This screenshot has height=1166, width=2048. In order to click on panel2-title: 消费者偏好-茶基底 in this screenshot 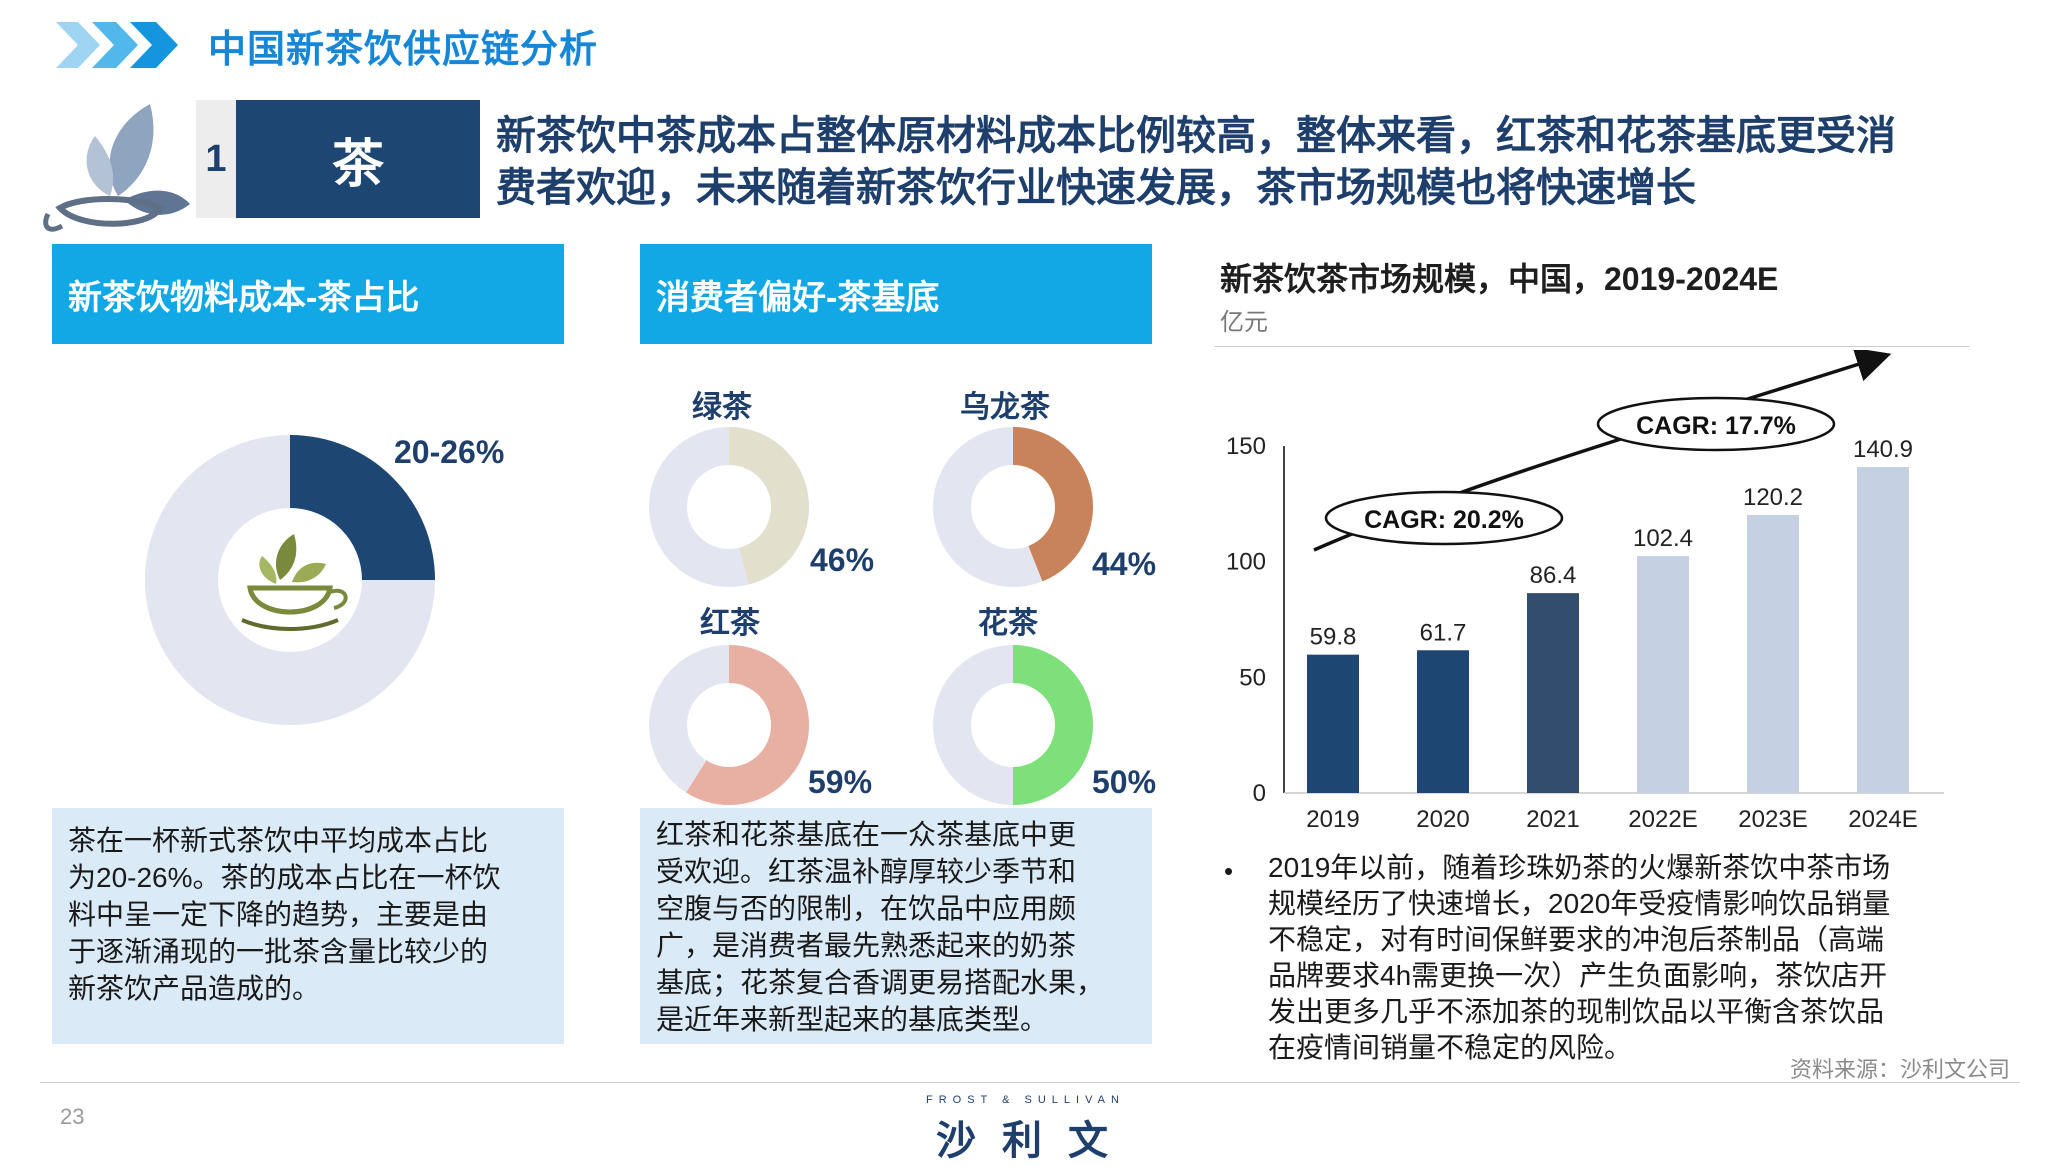, I will do `click(896, 294)`.